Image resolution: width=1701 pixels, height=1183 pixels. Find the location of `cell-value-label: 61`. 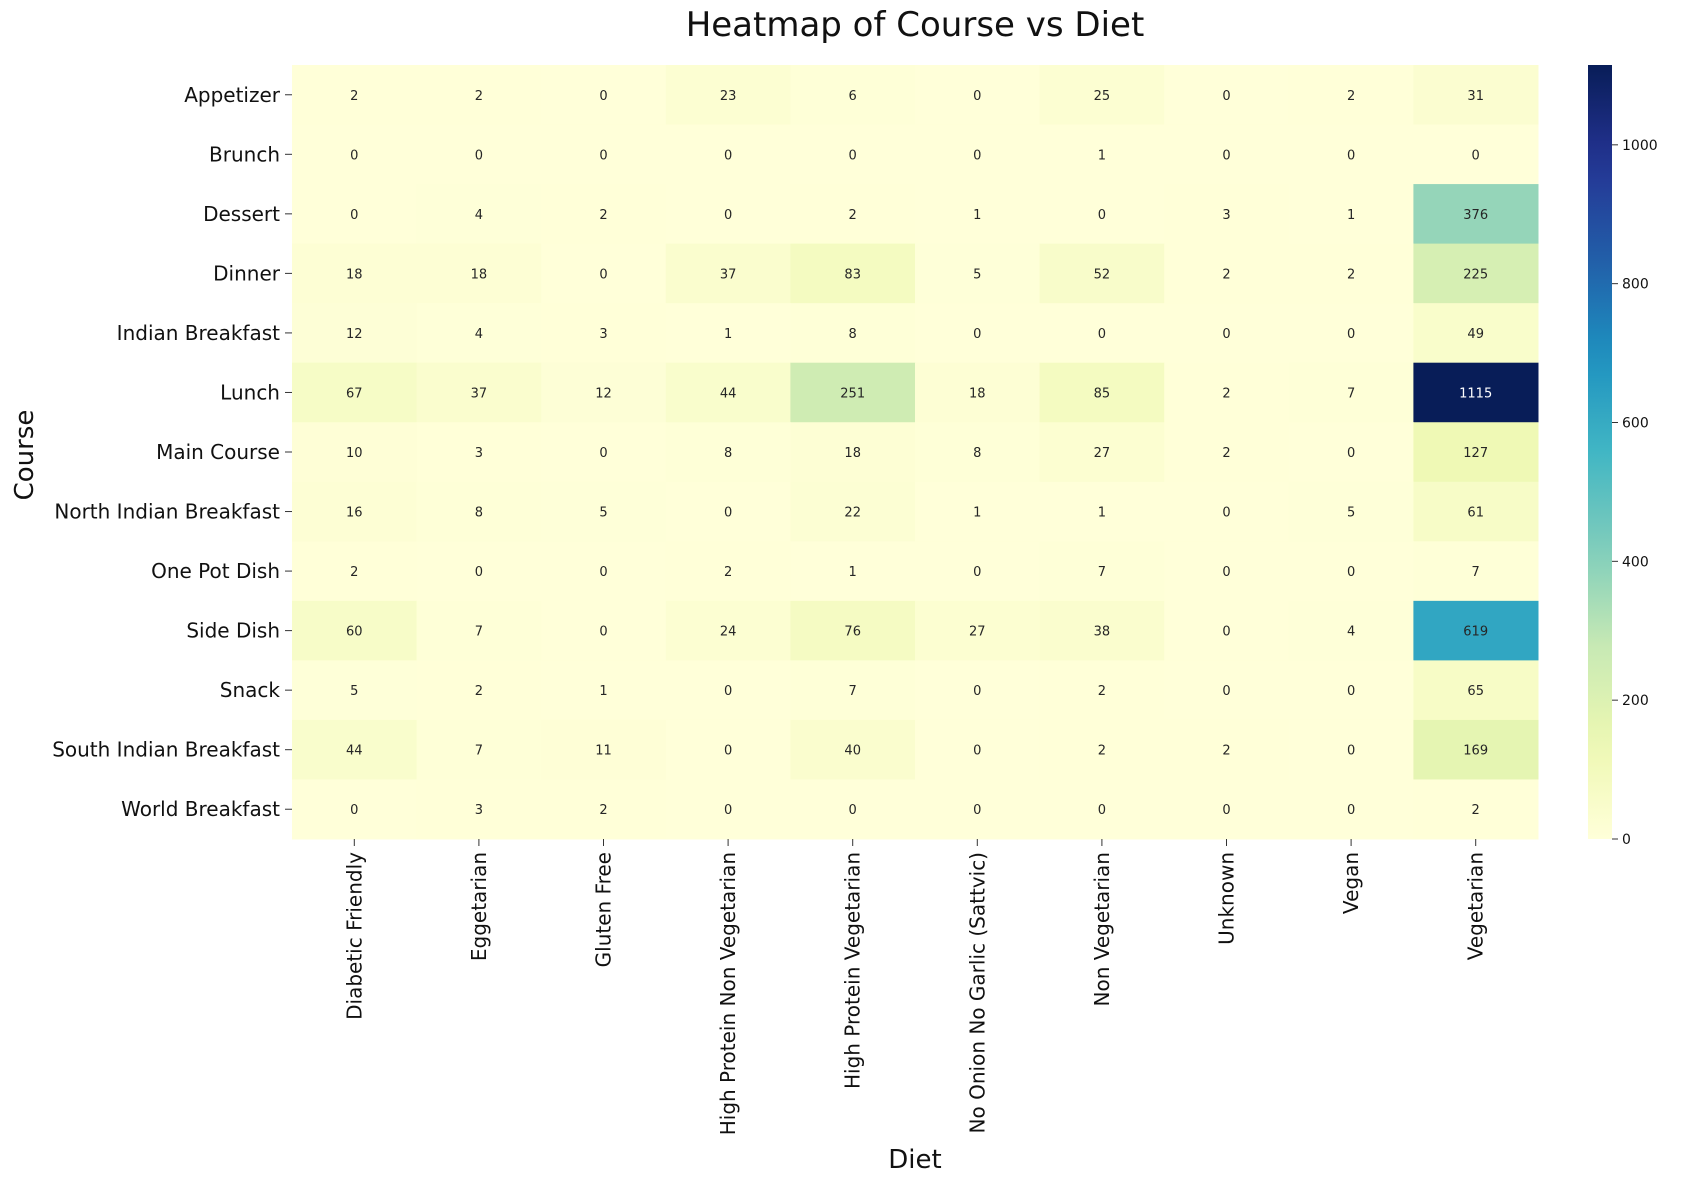

cell-value-label: 61 is located at coordinates (1475, 513).